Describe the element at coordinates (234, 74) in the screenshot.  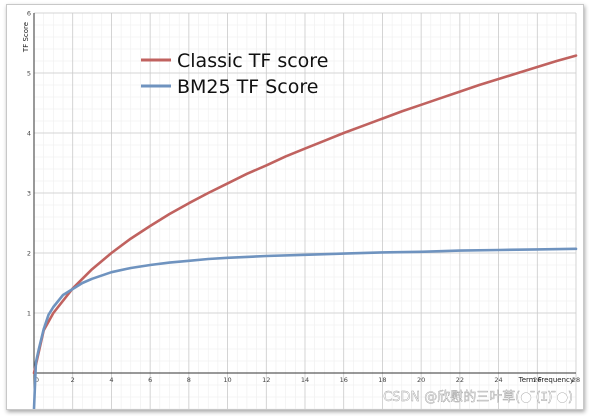
I see `legend: Classic TF score BM25 TF Score` at that location.